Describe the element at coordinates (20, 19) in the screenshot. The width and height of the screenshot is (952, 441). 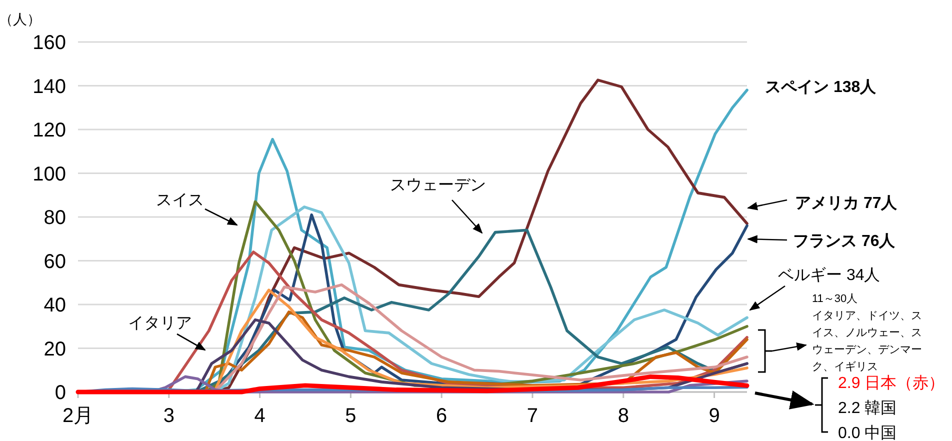
I see `y-axis-title: （人）` at that location.